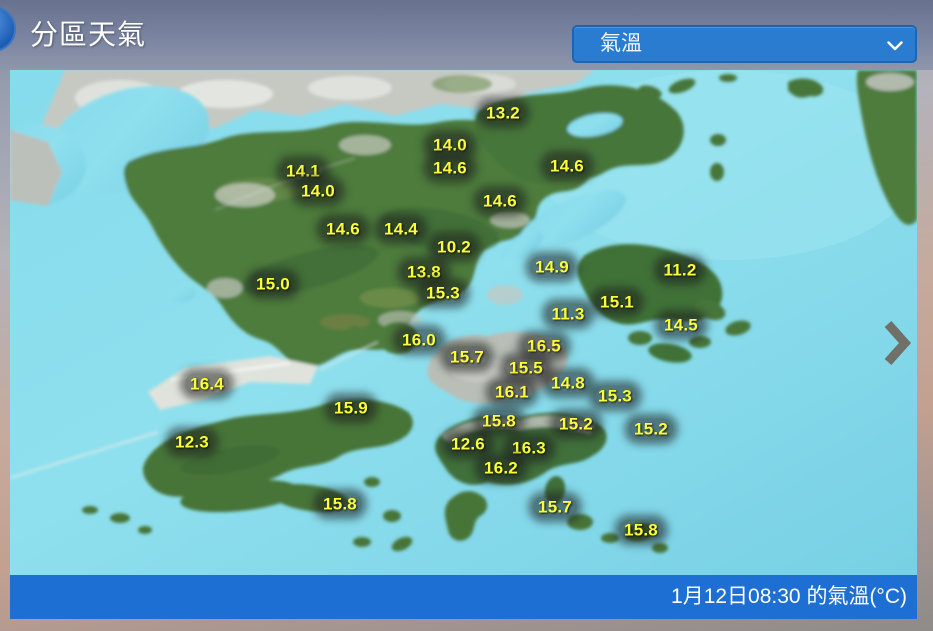  What do you see at coordinates (351, 408) in the screenshot?
I see `station-temp-label: 15.9` at bounding box center [351, 408].